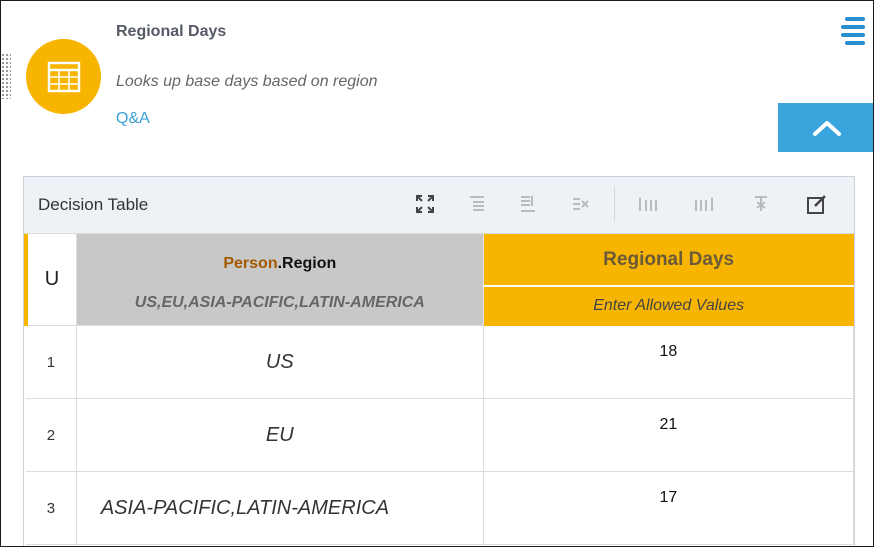 Image resolution: width=874 pixels, height=547 pixels. Describe the element at coordinates (669, 362) in the screenshot. I see `output-cell: 18` at that location.